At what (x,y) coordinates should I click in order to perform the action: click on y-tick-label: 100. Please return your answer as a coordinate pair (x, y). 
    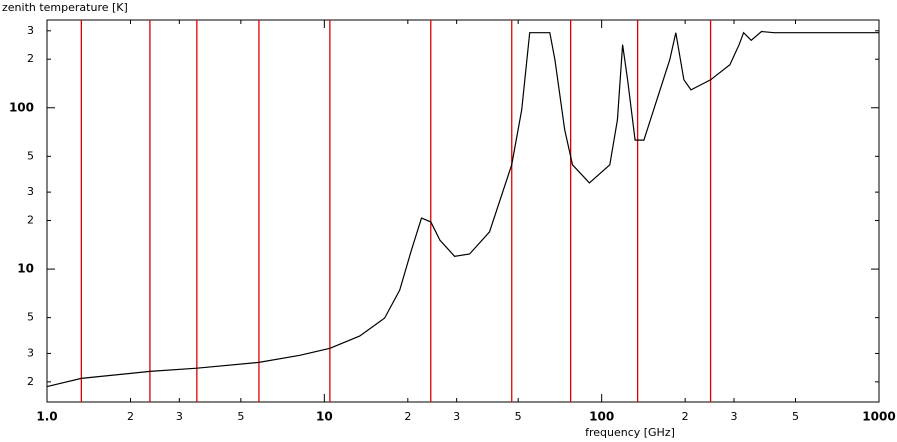
    Looking at the image, I should click on (21, 107).